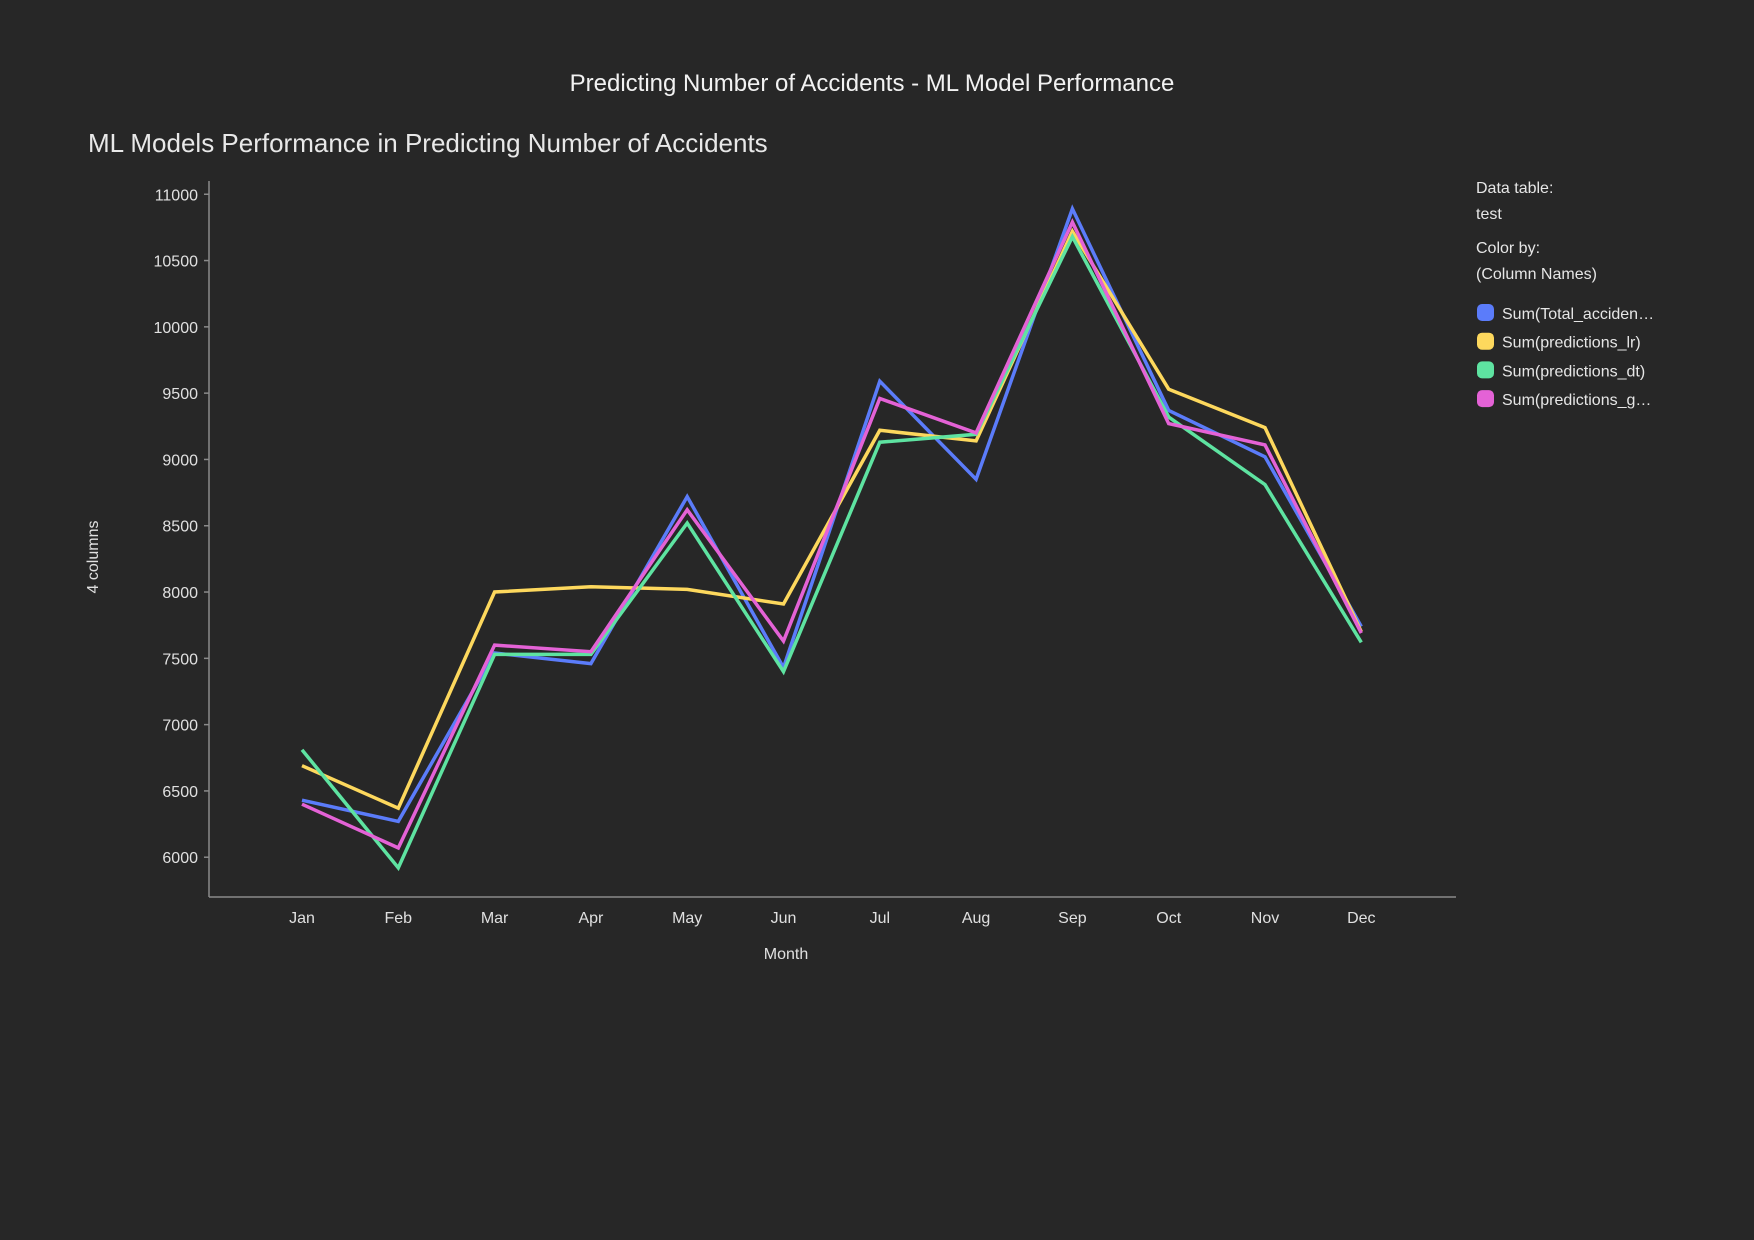  What do you see at coordinates (302, 918) in the screenshot?
I see `x-tick-label: Jan` at bounding box center [302, 918].